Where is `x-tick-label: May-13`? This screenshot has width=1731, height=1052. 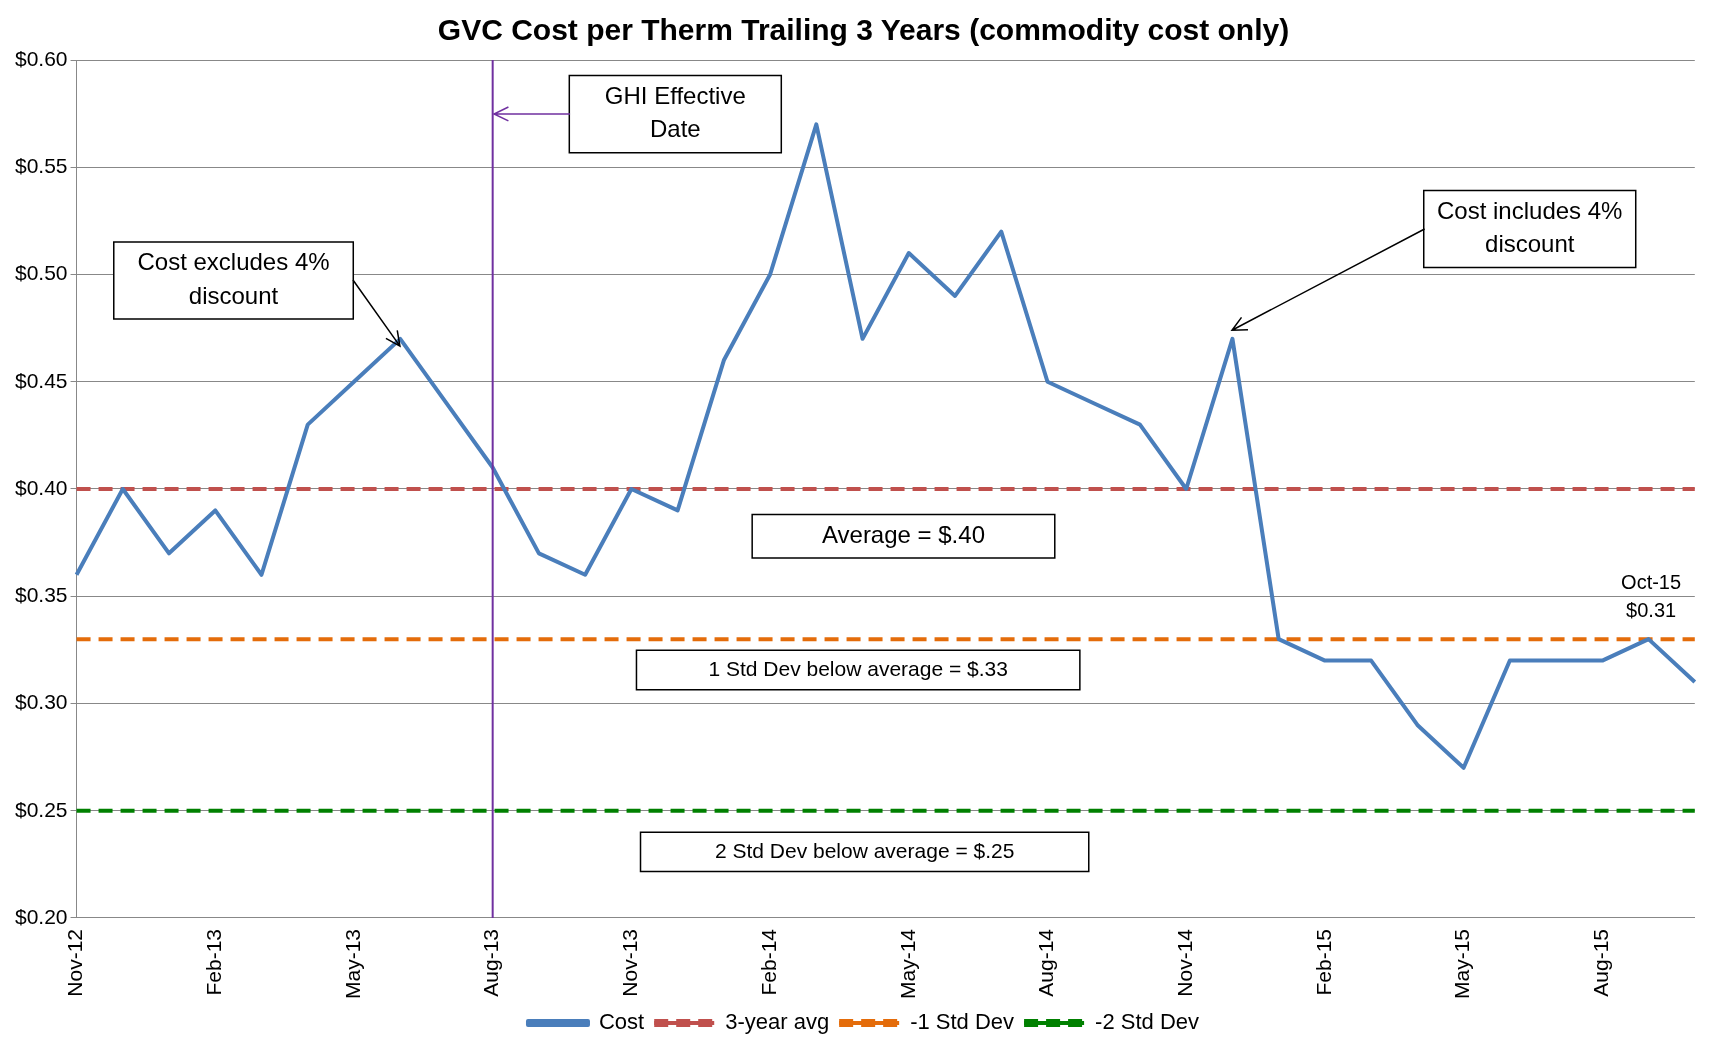 x-tick-label: May-13 is located at coordinates (352, 964).